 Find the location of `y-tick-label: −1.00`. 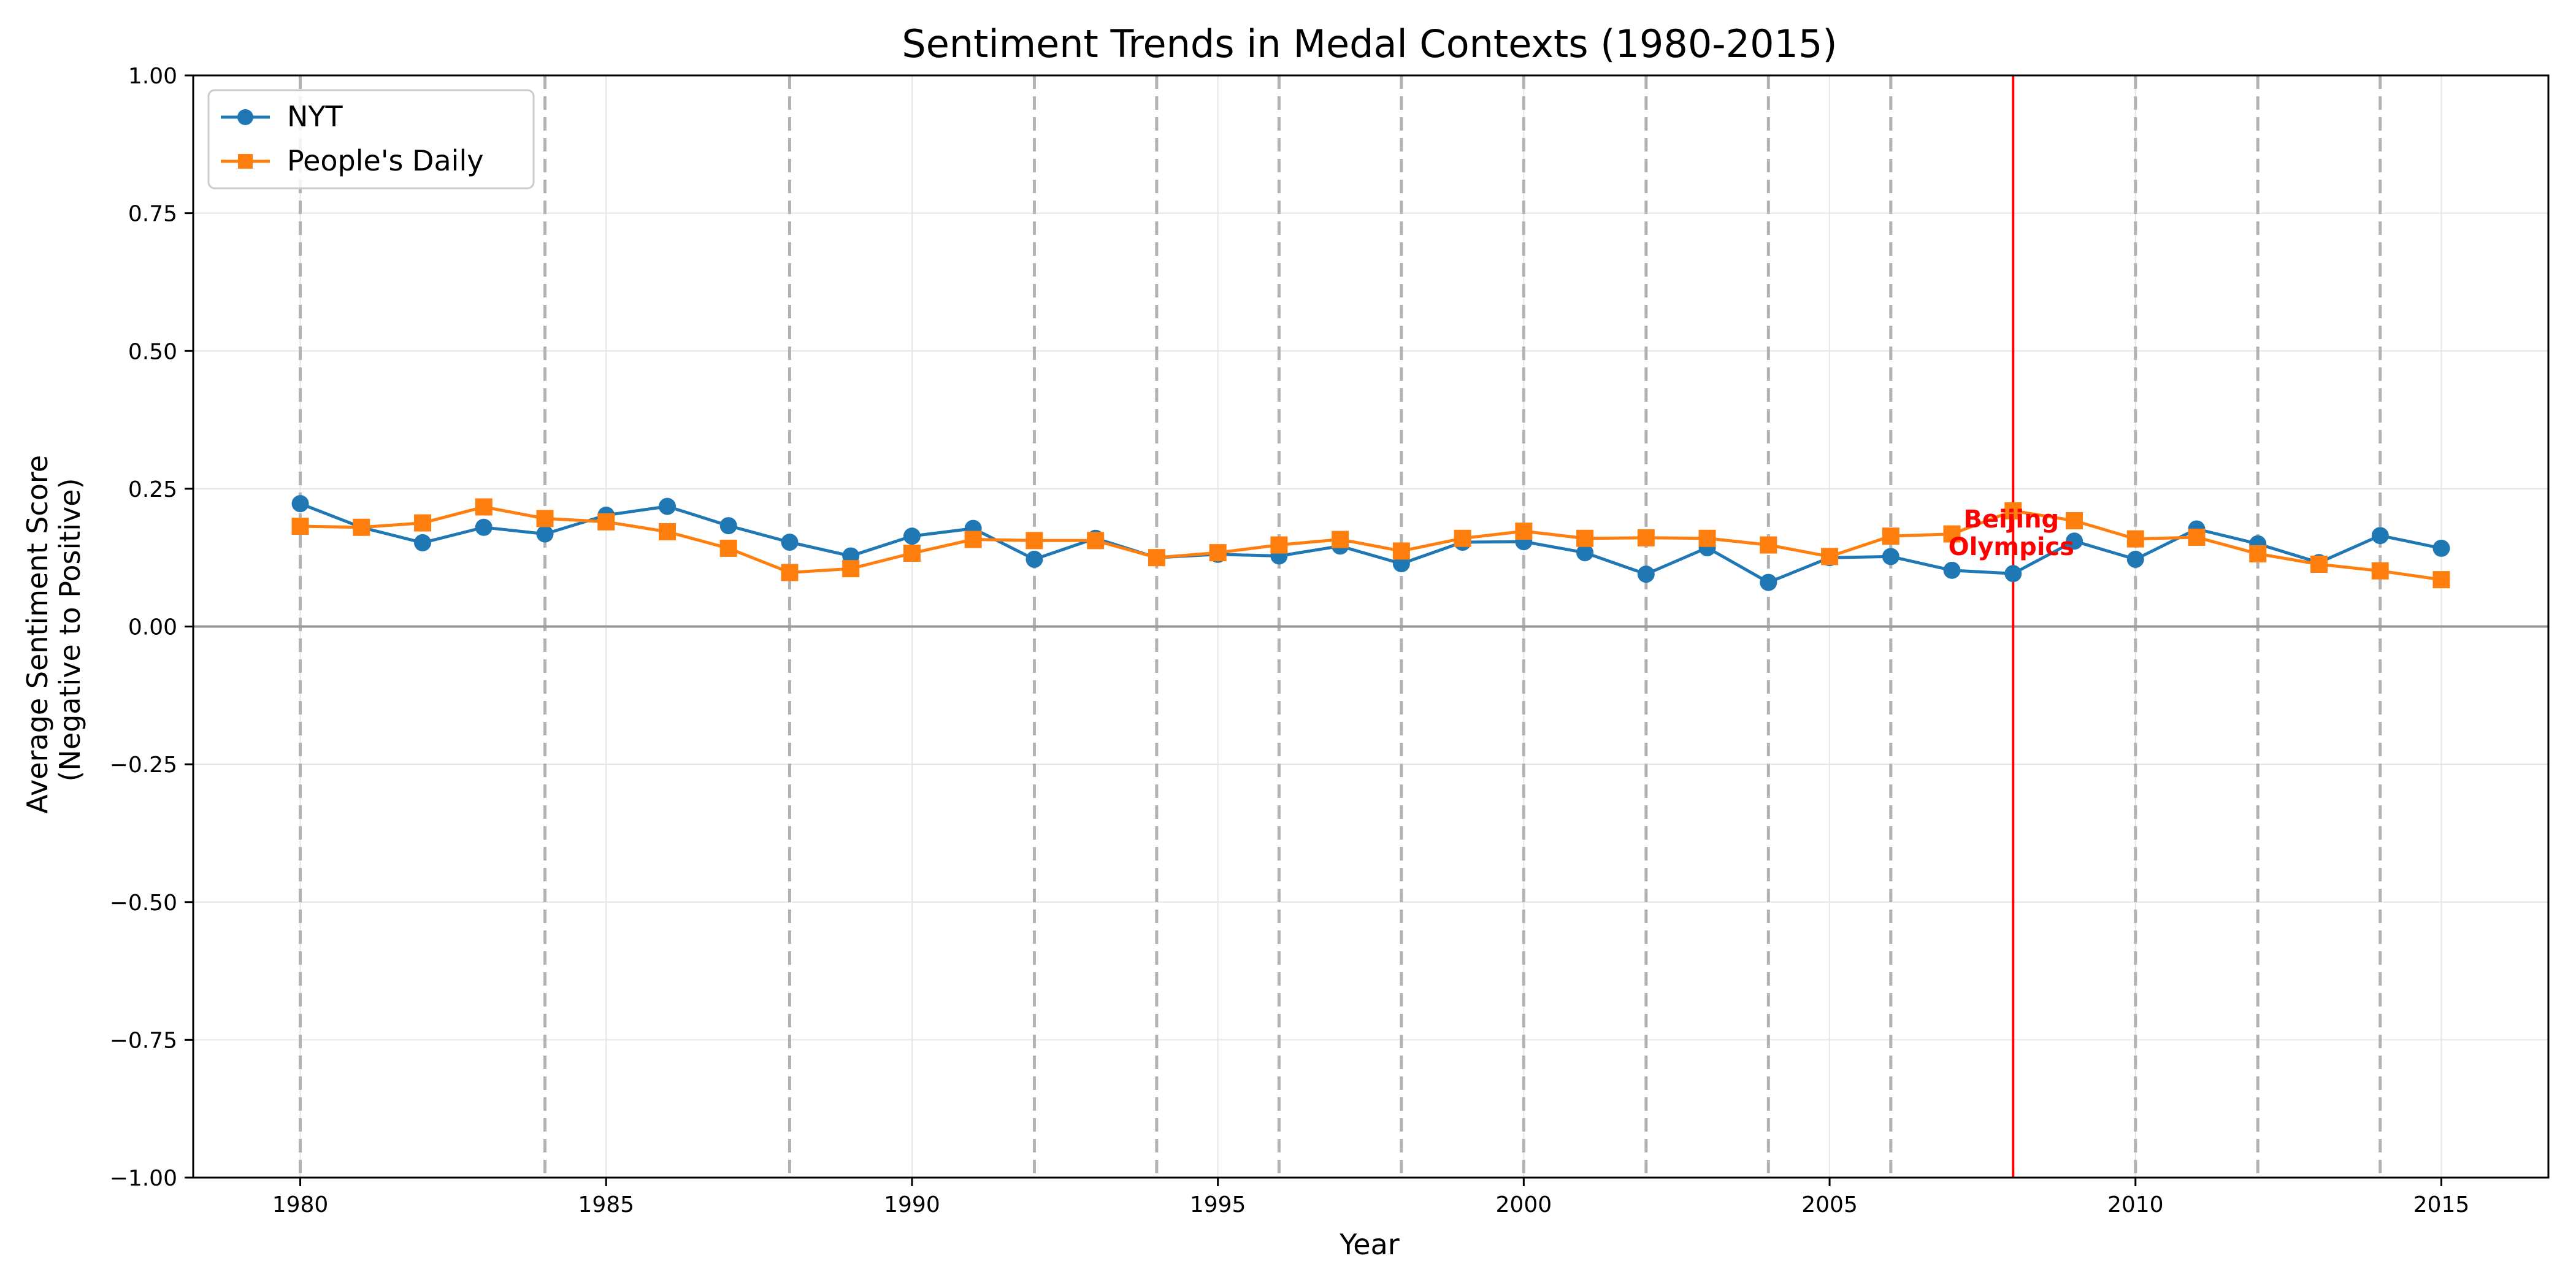

y-tick-label: −1.00 is located at coordinates (143, 1178).